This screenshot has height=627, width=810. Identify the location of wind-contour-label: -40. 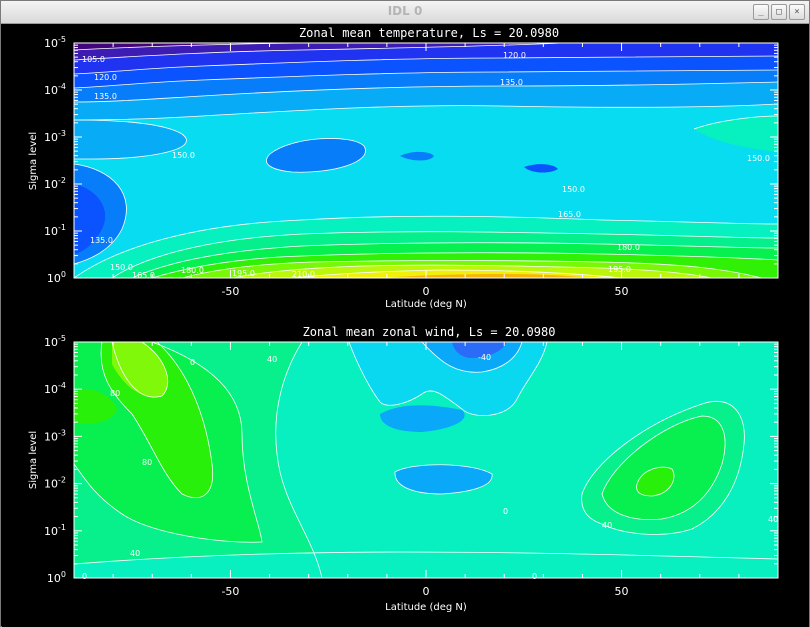
(484, 357).